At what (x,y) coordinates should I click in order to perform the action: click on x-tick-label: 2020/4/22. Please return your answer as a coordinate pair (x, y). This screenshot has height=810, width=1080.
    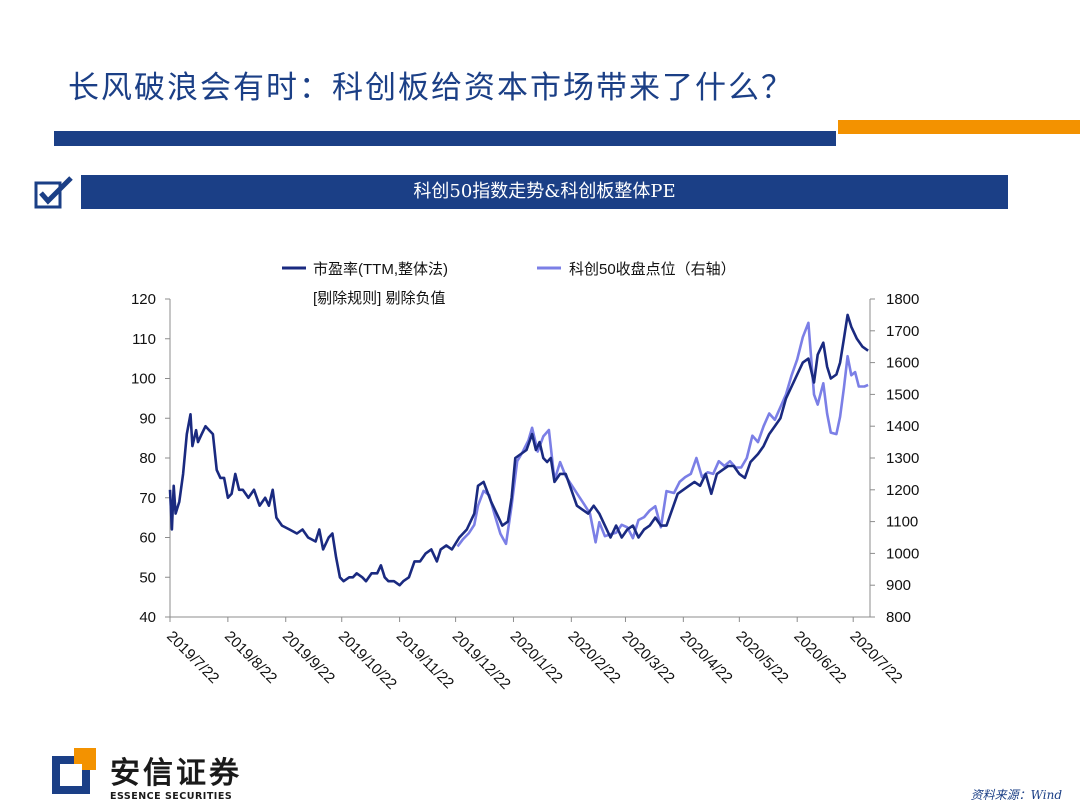
    Looking at the image, I should click on (706, 657).